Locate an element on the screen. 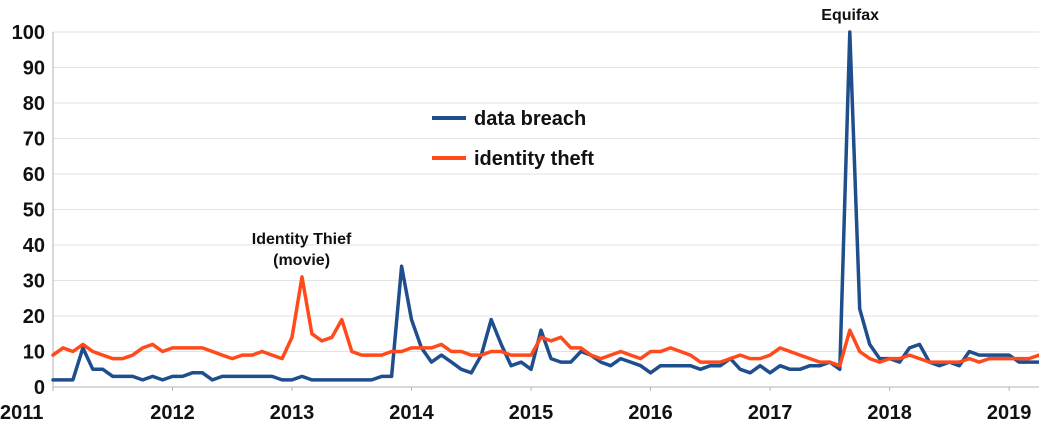 The height and width of the screenshot is (424, 1039). x-tick-label: 2017 is located at coordinates (770, 413).